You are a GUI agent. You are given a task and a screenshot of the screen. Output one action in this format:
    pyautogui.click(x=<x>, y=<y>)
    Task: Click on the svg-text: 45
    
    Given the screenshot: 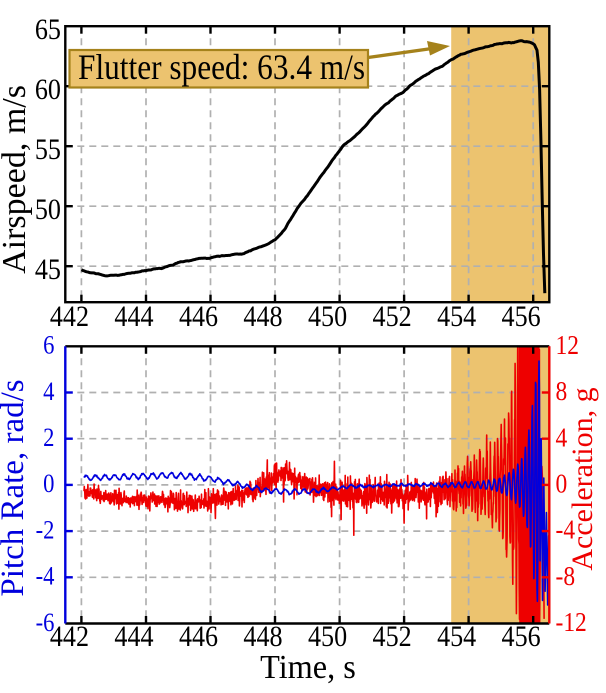 What is the action you would take?
    pyautogui.click(x=48, y=270)
    